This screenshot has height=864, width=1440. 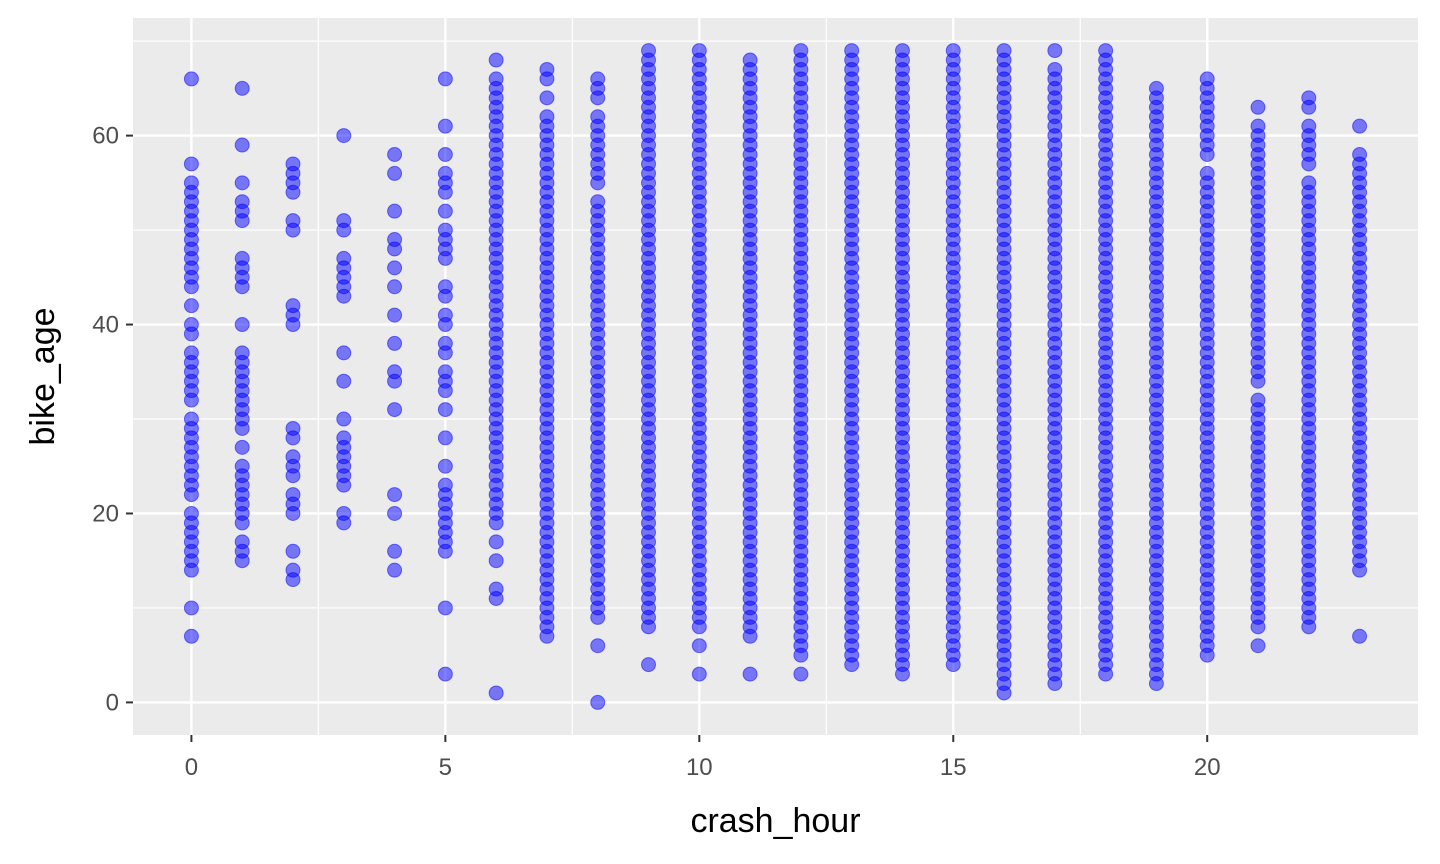 What do you see at coordinates (191, 767) in the screenshot?
I see `x-tick-label: 0` at bounding box center [191, 767].